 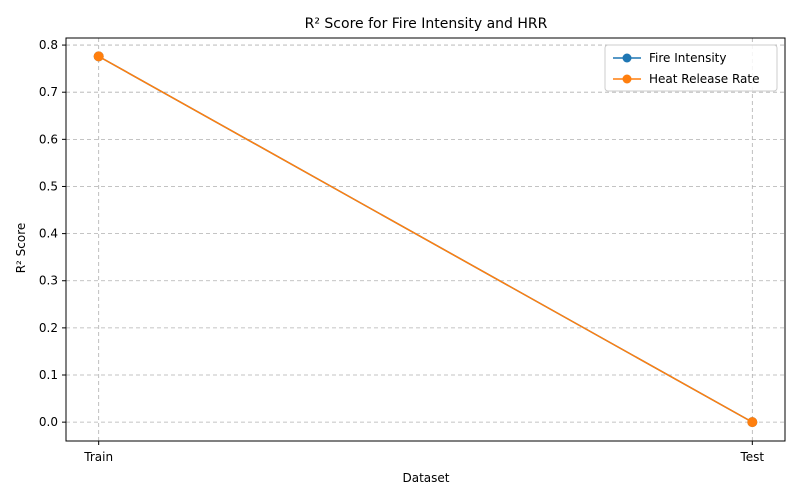 I want to click on legend-entry: Fire Intensity, so click(x=669, y=58).